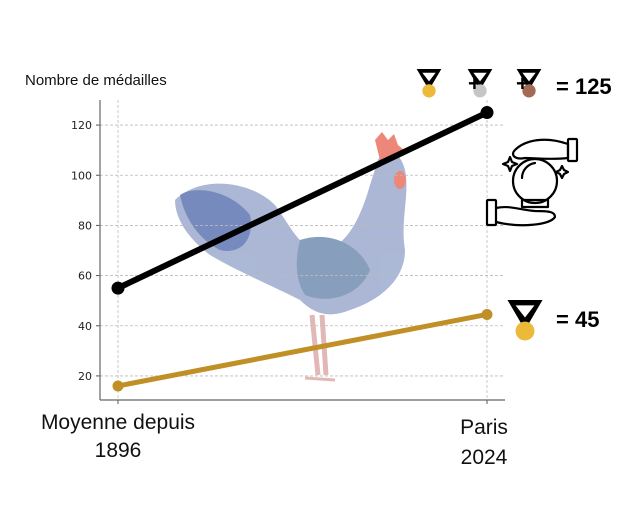 The width and height of the screenshot is (635, 514). Describe the element at coordinates (81, 125) in the screenshot. I see `y-tick-label: 120` at that location.